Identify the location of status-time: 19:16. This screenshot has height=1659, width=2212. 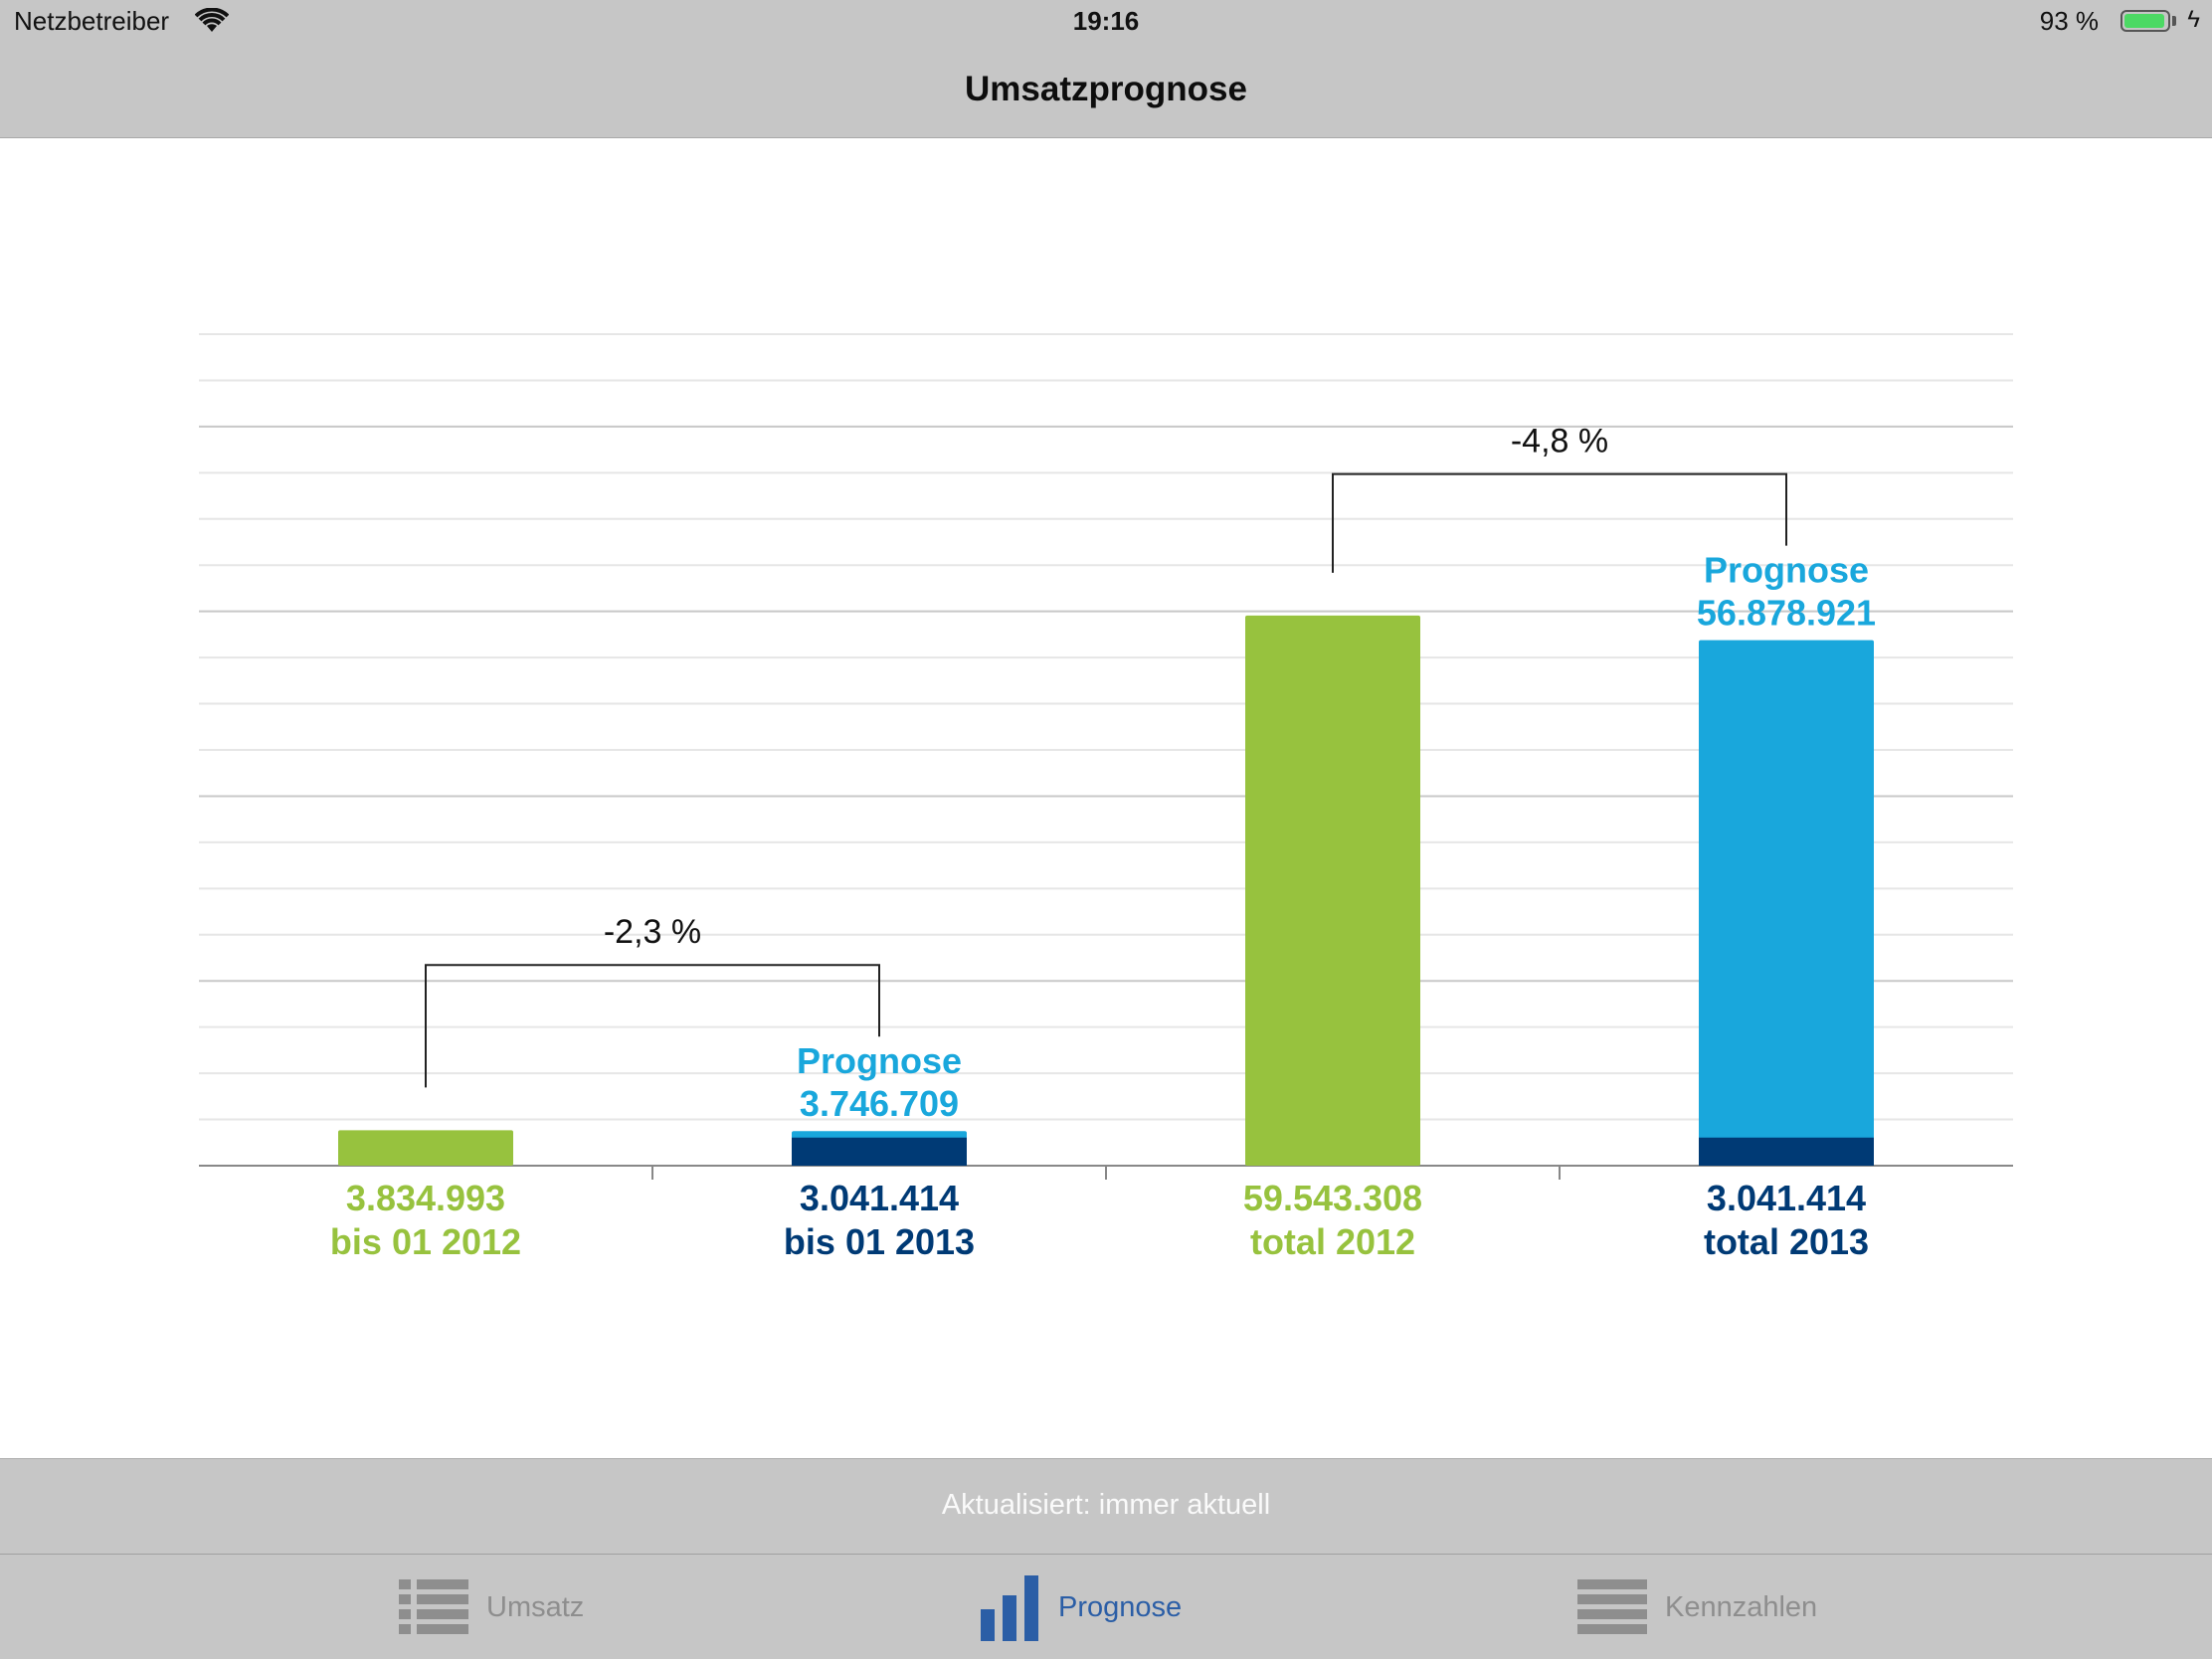
(1106, 21).